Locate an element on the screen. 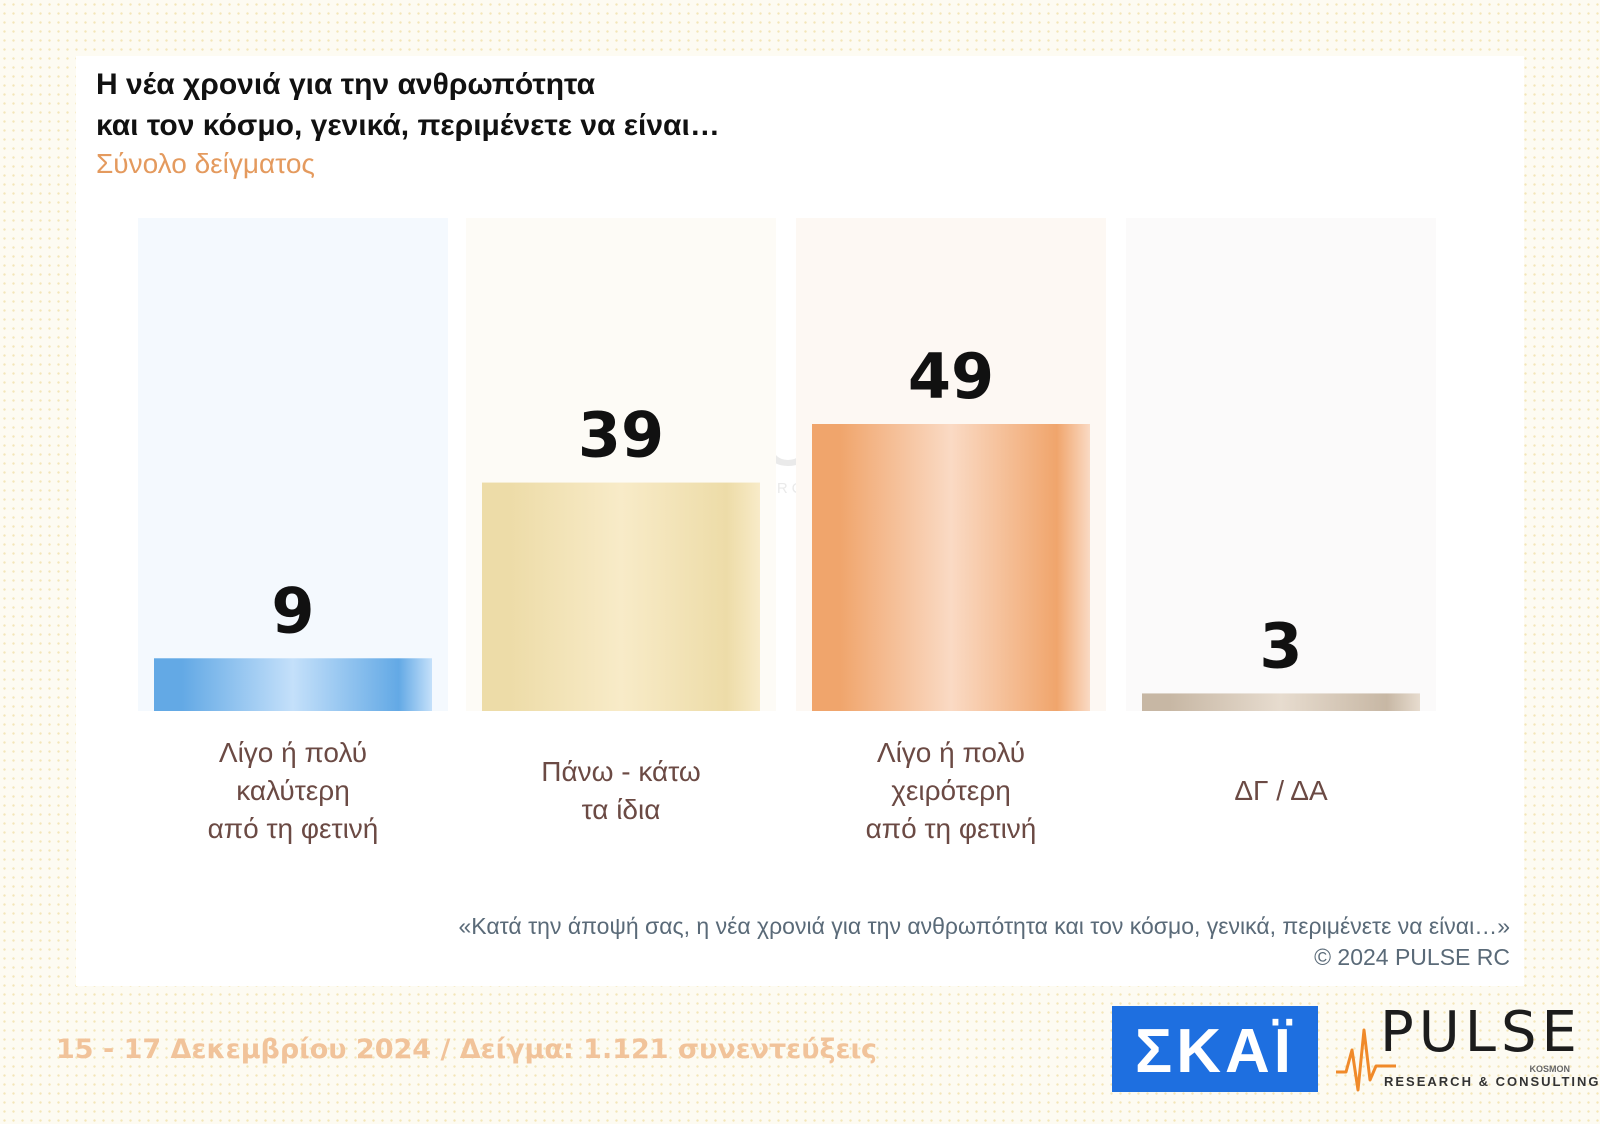  bar-value-label: 39 is located at coordinates (621, 435).